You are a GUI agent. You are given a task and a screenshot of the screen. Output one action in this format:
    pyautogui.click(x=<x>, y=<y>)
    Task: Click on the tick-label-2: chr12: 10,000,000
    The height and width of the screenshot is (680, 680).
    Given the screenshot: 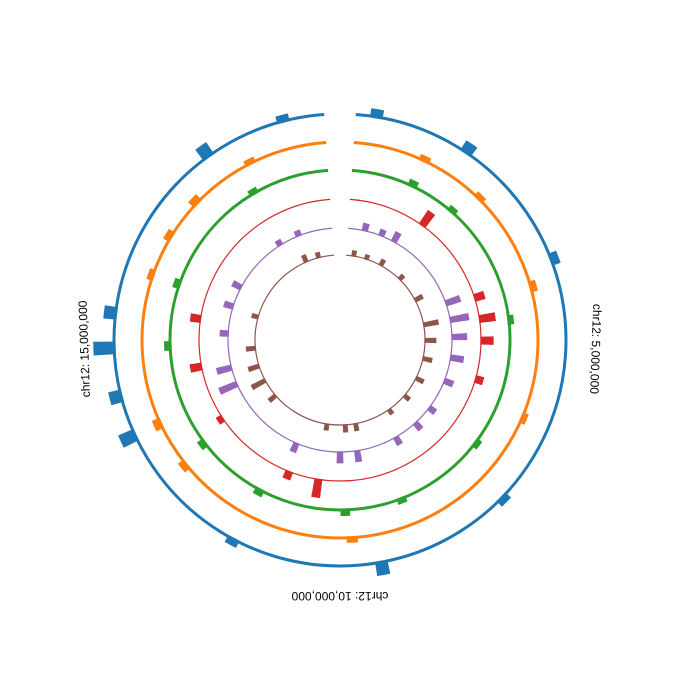 What is the action you would take?
    pyautogui.click(x=339, y=596)
    